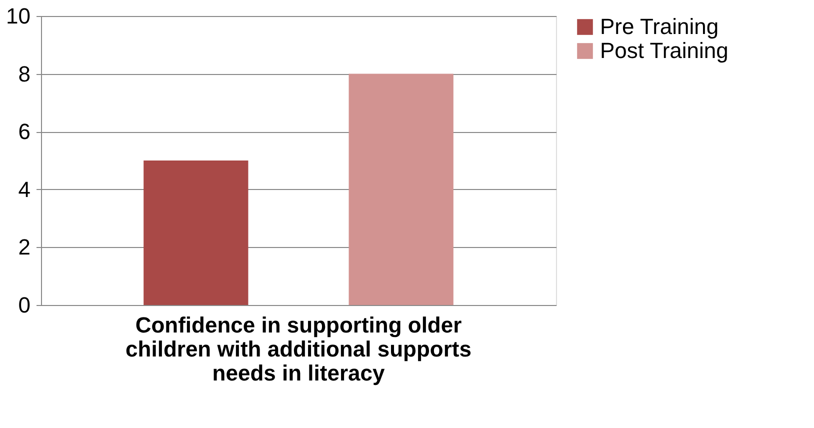 The height and width of the screenshot is (428, 814). Describe the element at coordinates (664, 50) in the screenshot. I see `legend-label: Post Training` at that location.